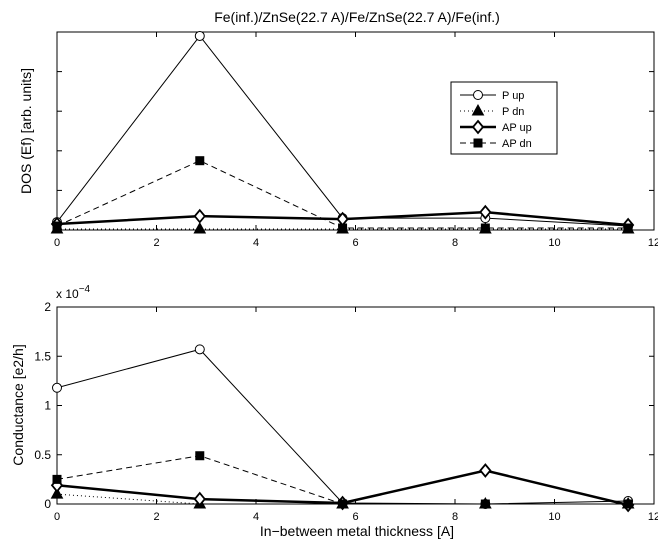 This screenshot has width=658, height=544. I want to click on y-tick-label: 1, so click(47, 406).